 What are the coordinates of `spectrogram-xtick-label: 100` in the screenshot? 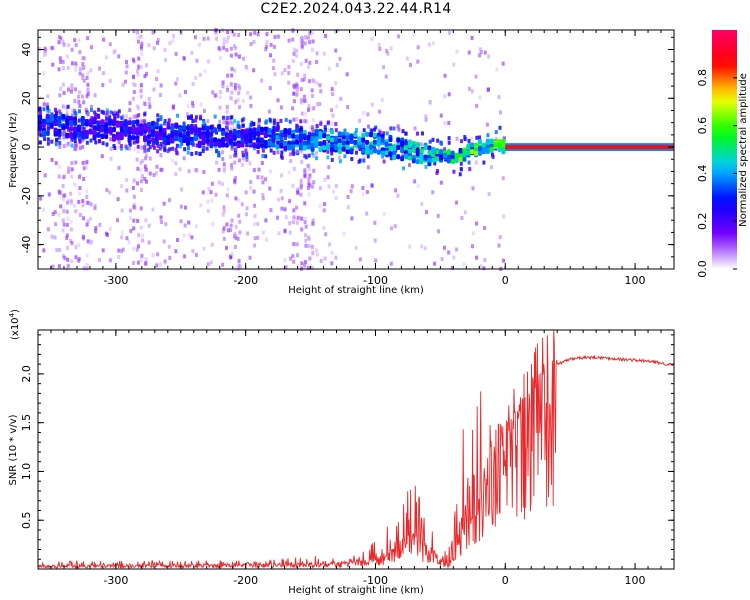 It's located at (635, 280).